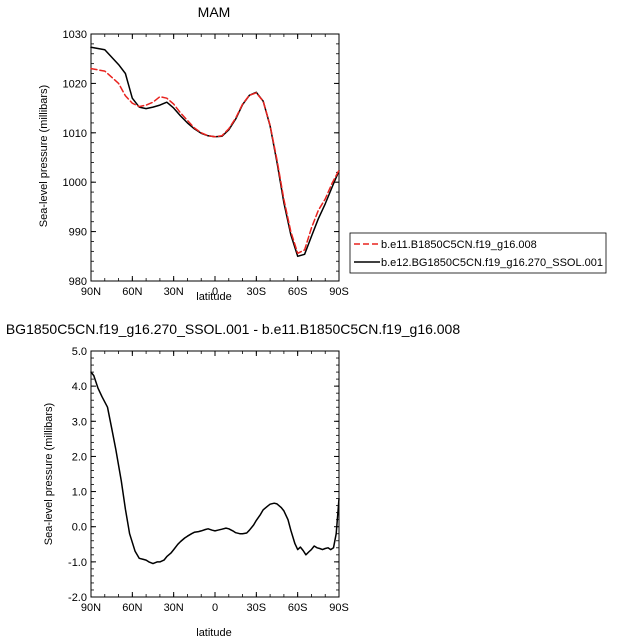  I want to click on y-tick-label: 1.0, so click(79, 493).